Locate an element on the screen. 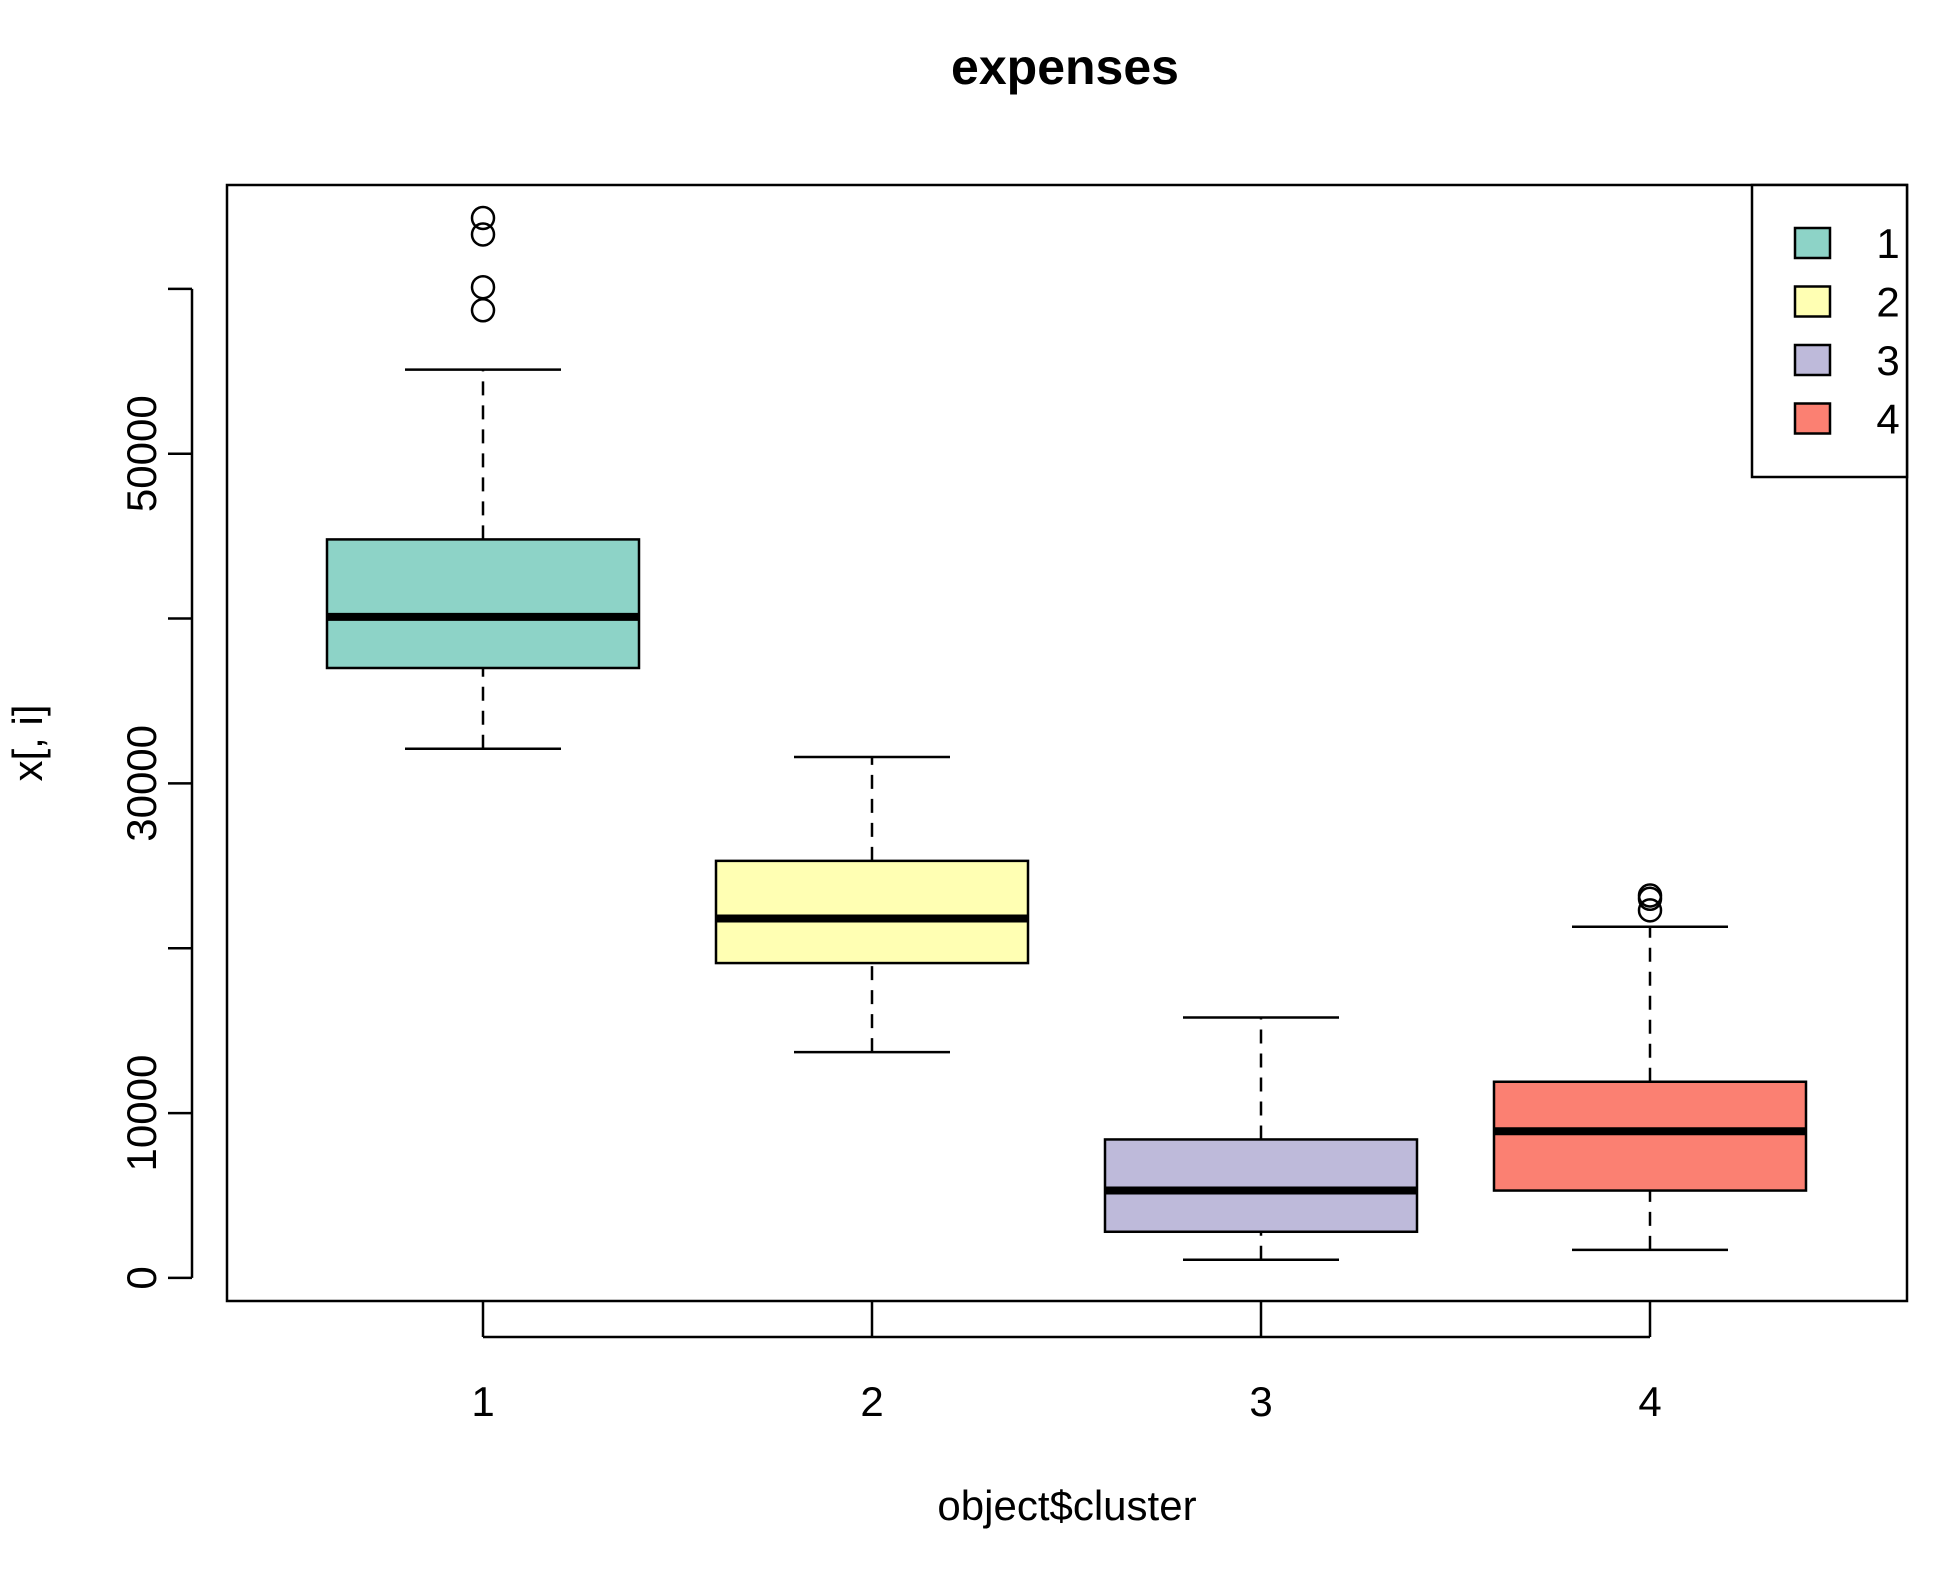 This screenshot has width=1960, height=1570. y-tick-label: 30000 is located at coordinates (141, 783).